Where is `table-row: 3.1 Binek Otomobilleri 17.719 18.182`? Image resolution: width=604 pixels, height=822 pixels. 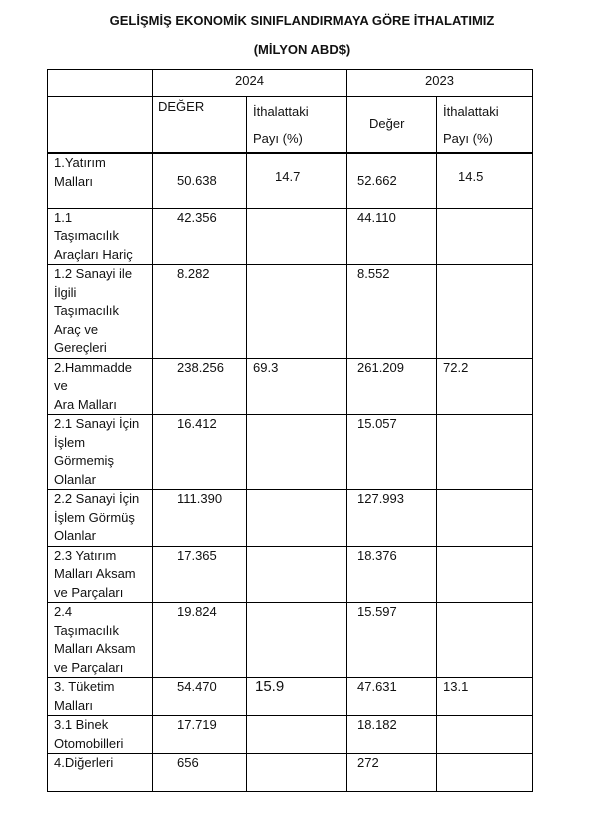 table-row: 3.1 Binek Otomobilleri 17.719 18.182 is located at coordinates (290, 734).